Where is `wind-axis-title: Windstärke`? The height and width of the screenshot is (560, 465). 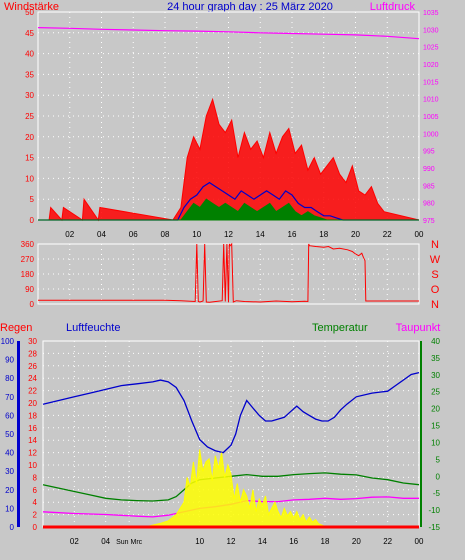
wind-axis-title: Windstärke is located at coordinates (31, 7).